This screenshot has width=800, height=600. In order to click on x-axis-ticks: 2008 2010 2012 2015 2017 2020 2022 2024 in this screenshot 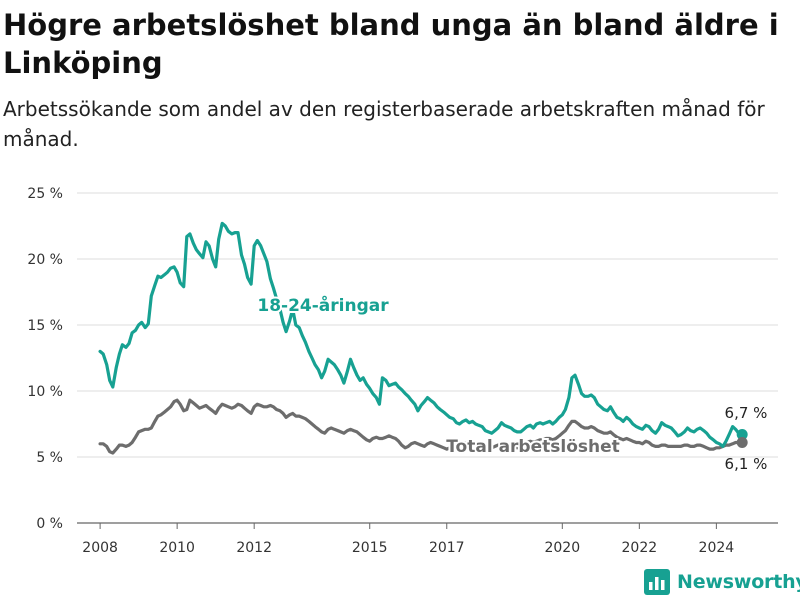, I will do `click(408, 539)`.